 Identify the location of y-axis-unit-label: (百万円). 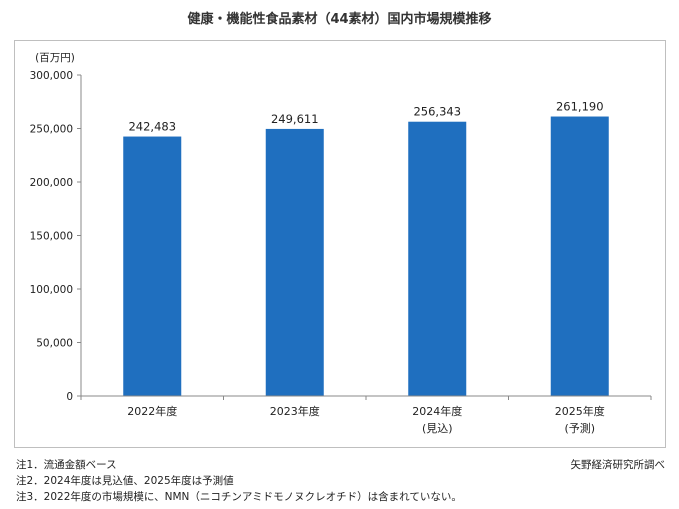
(55, 58).